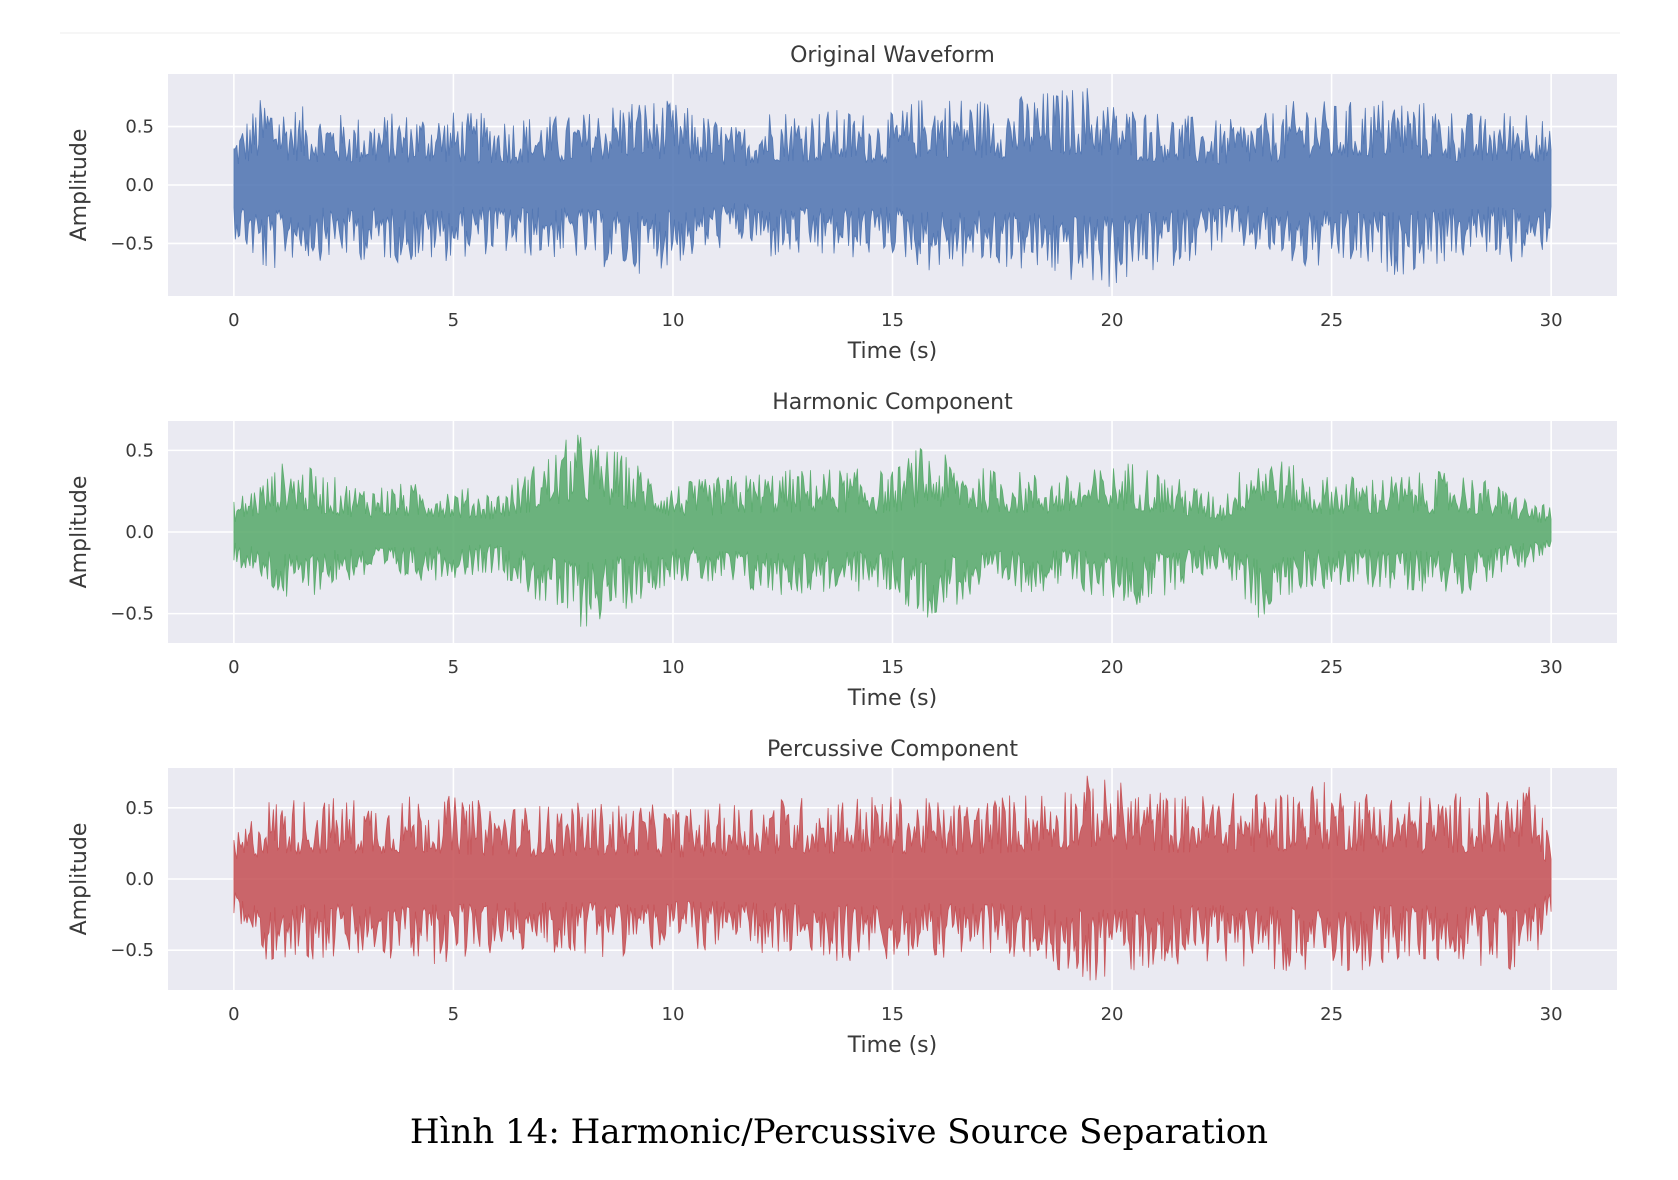 This screenshot has height=1180, width=1678. Describe the element at coordinates (892, 402) in the screenshot. I see `chart-title: Harmonic Component` at that location.